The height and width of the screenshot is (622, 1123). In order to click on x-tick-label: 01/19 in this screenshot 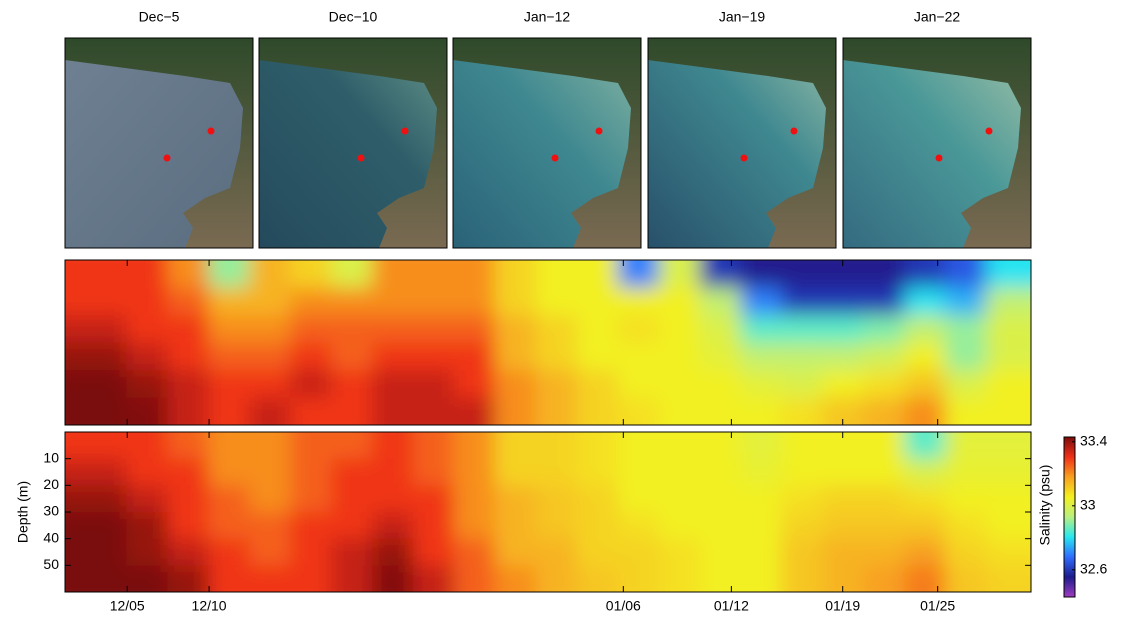, I will do `click(842, 606)`.